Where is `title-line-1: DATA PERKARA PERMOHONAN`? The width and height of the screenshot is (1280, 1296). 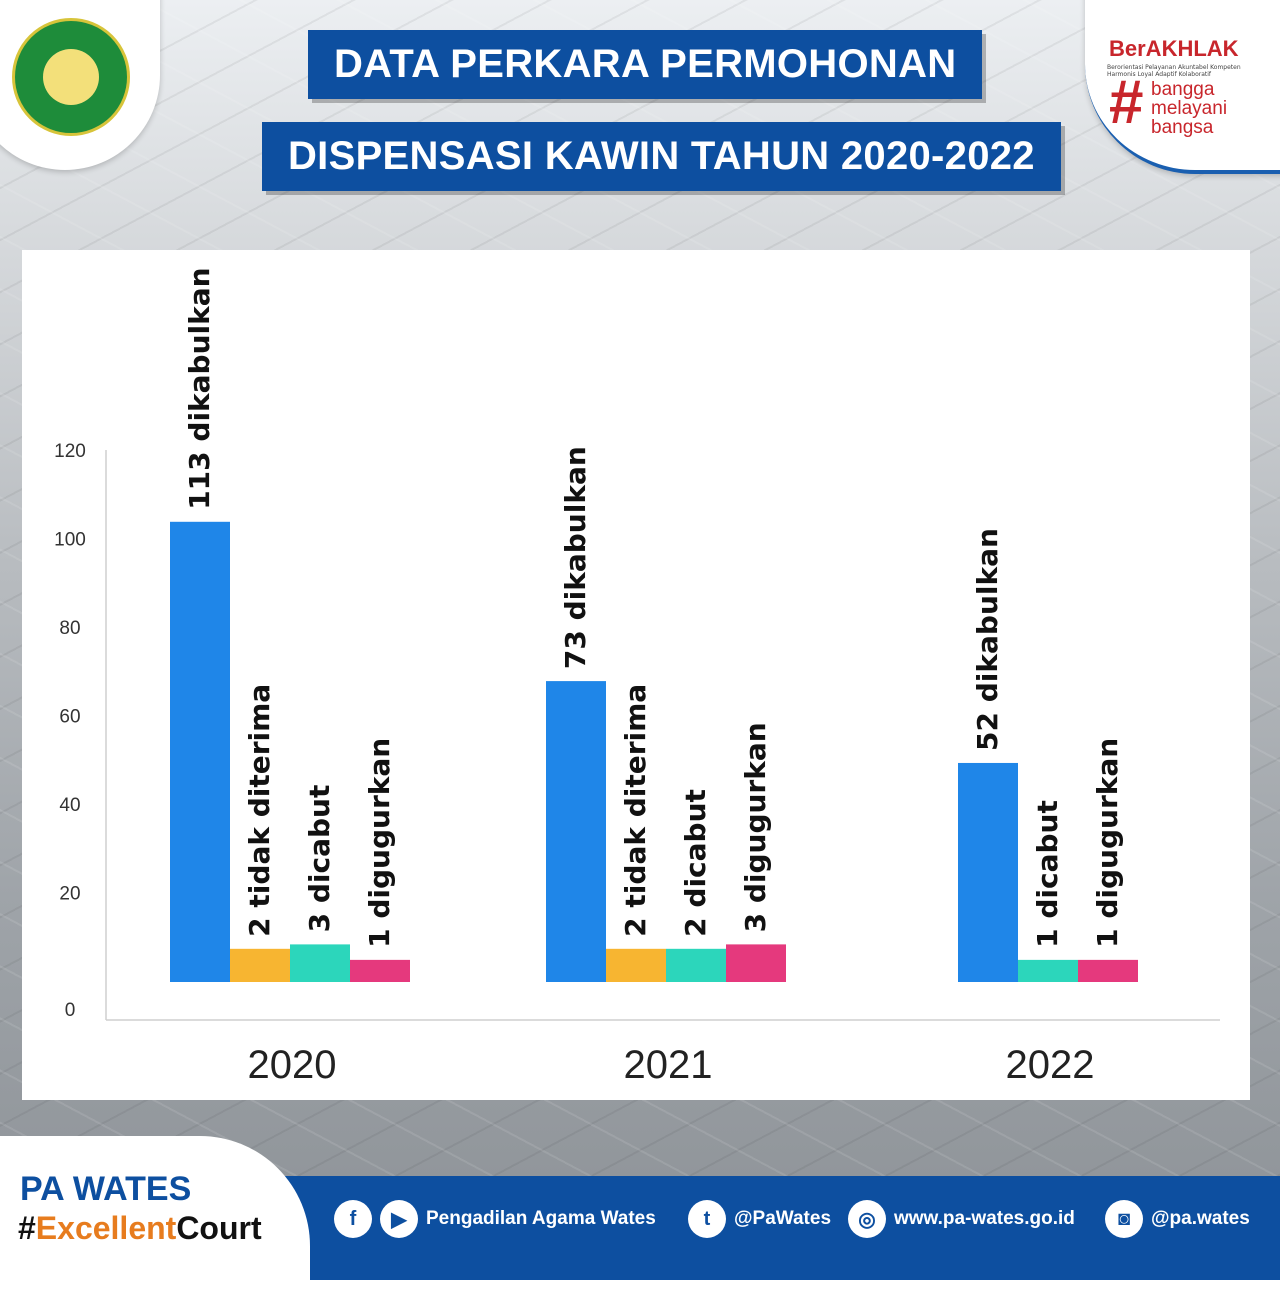 title-line-1: DATA PERKARA PERMOHONAN is located at coordinates (645, 64).